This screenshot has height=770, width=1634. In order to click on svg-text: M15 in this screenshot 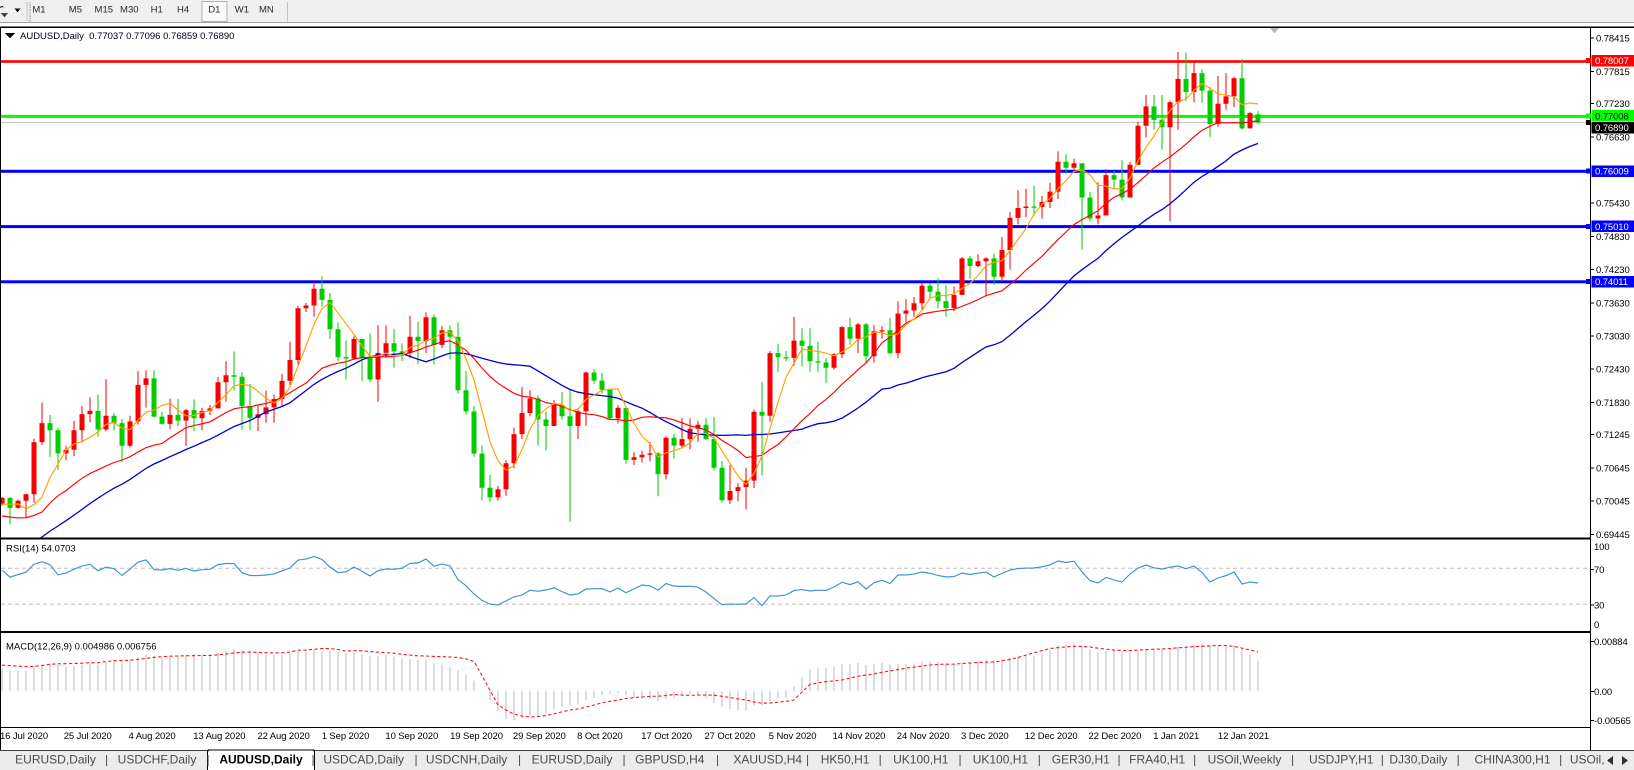, I will do `click(104, 9)`.